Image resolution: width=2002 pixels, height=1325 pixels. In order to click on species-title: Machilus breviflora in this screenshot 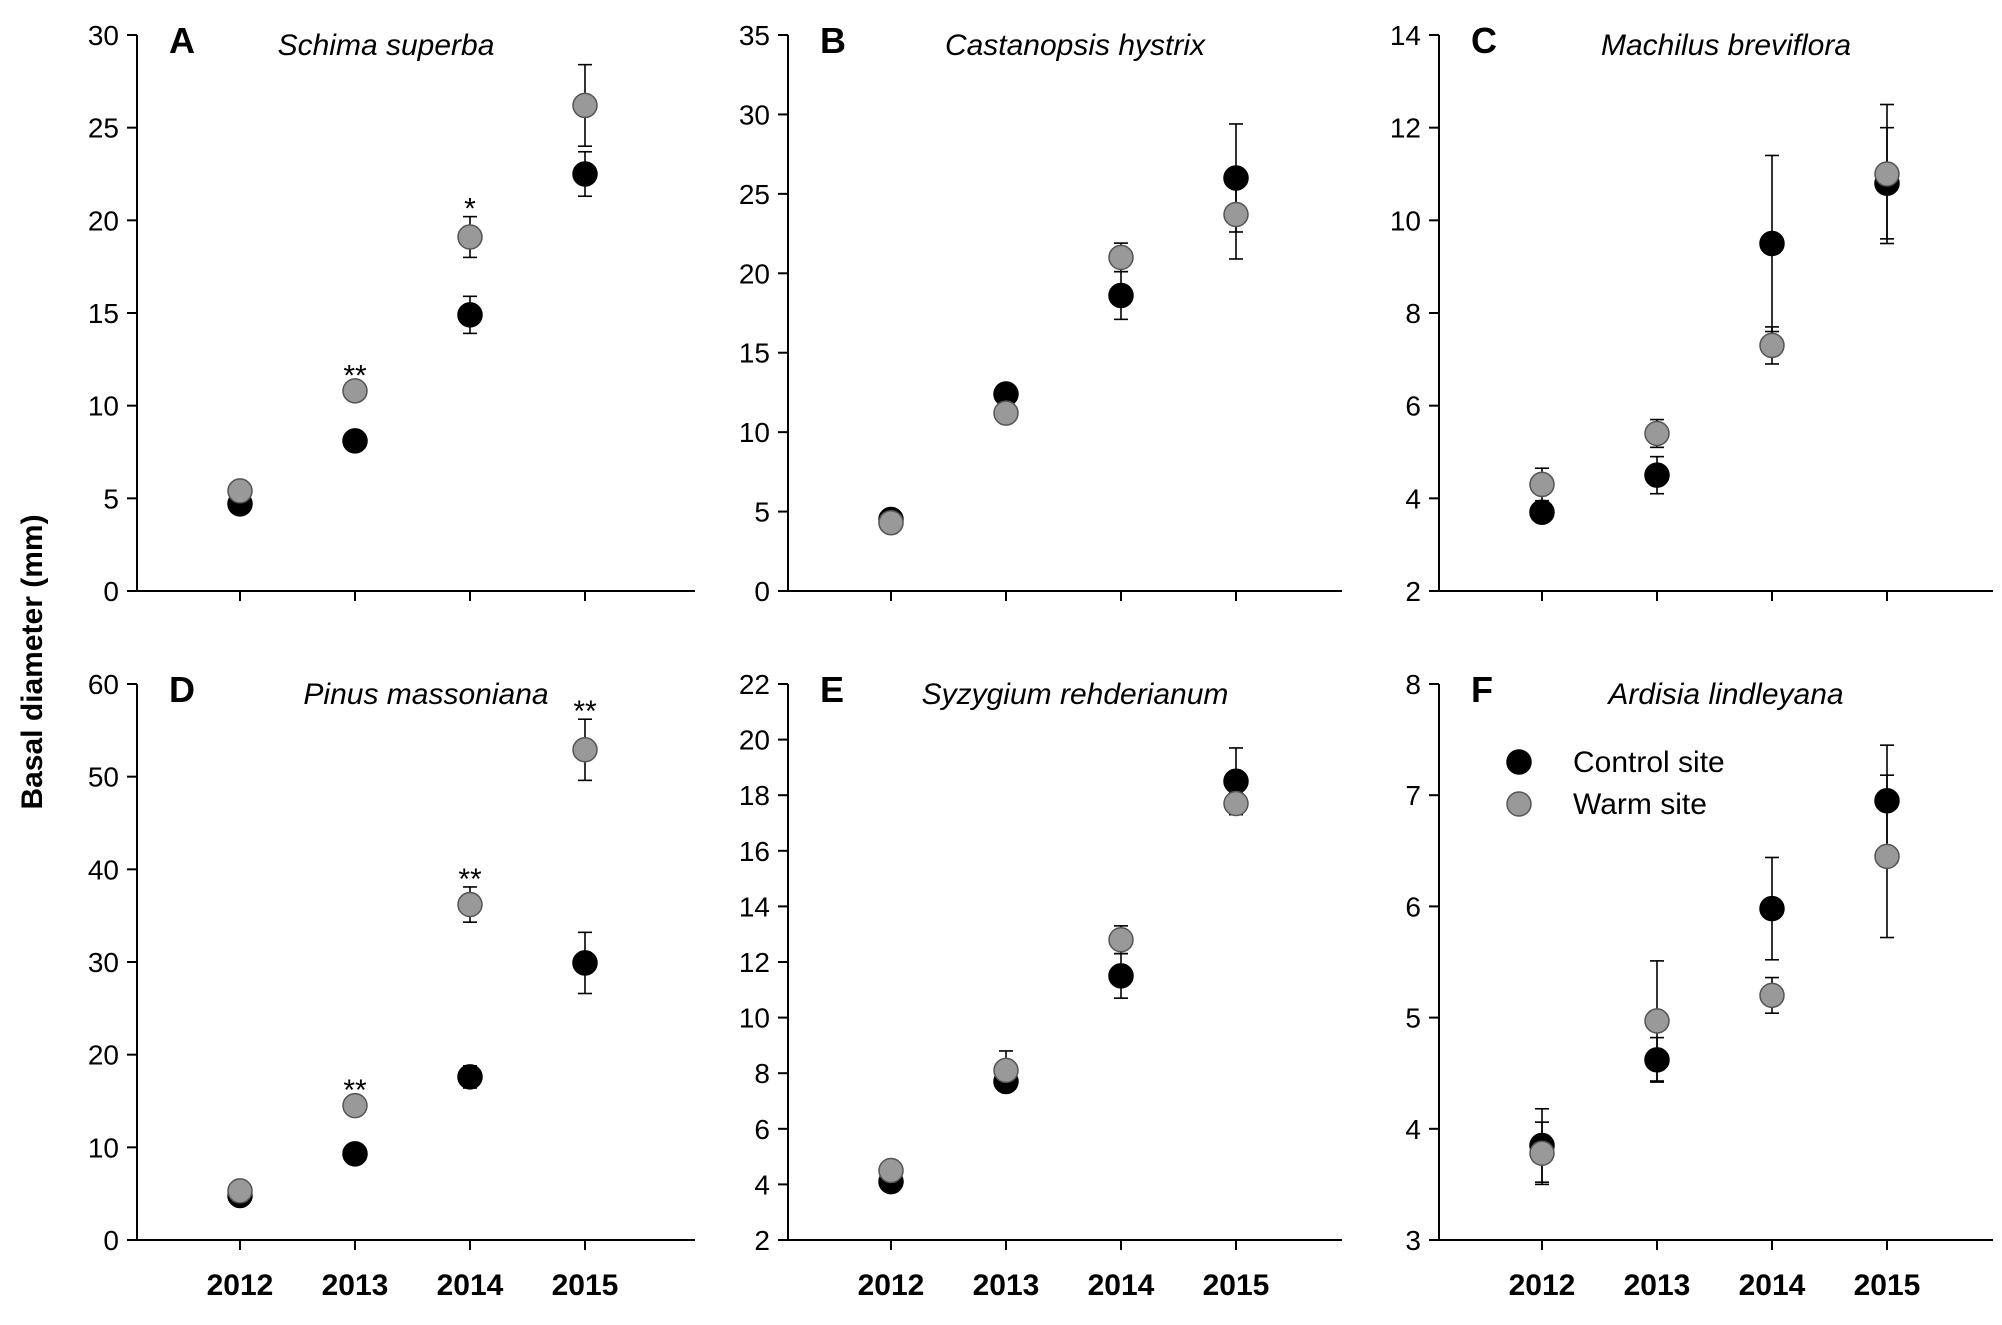, I will do `click(1726, 45)`.